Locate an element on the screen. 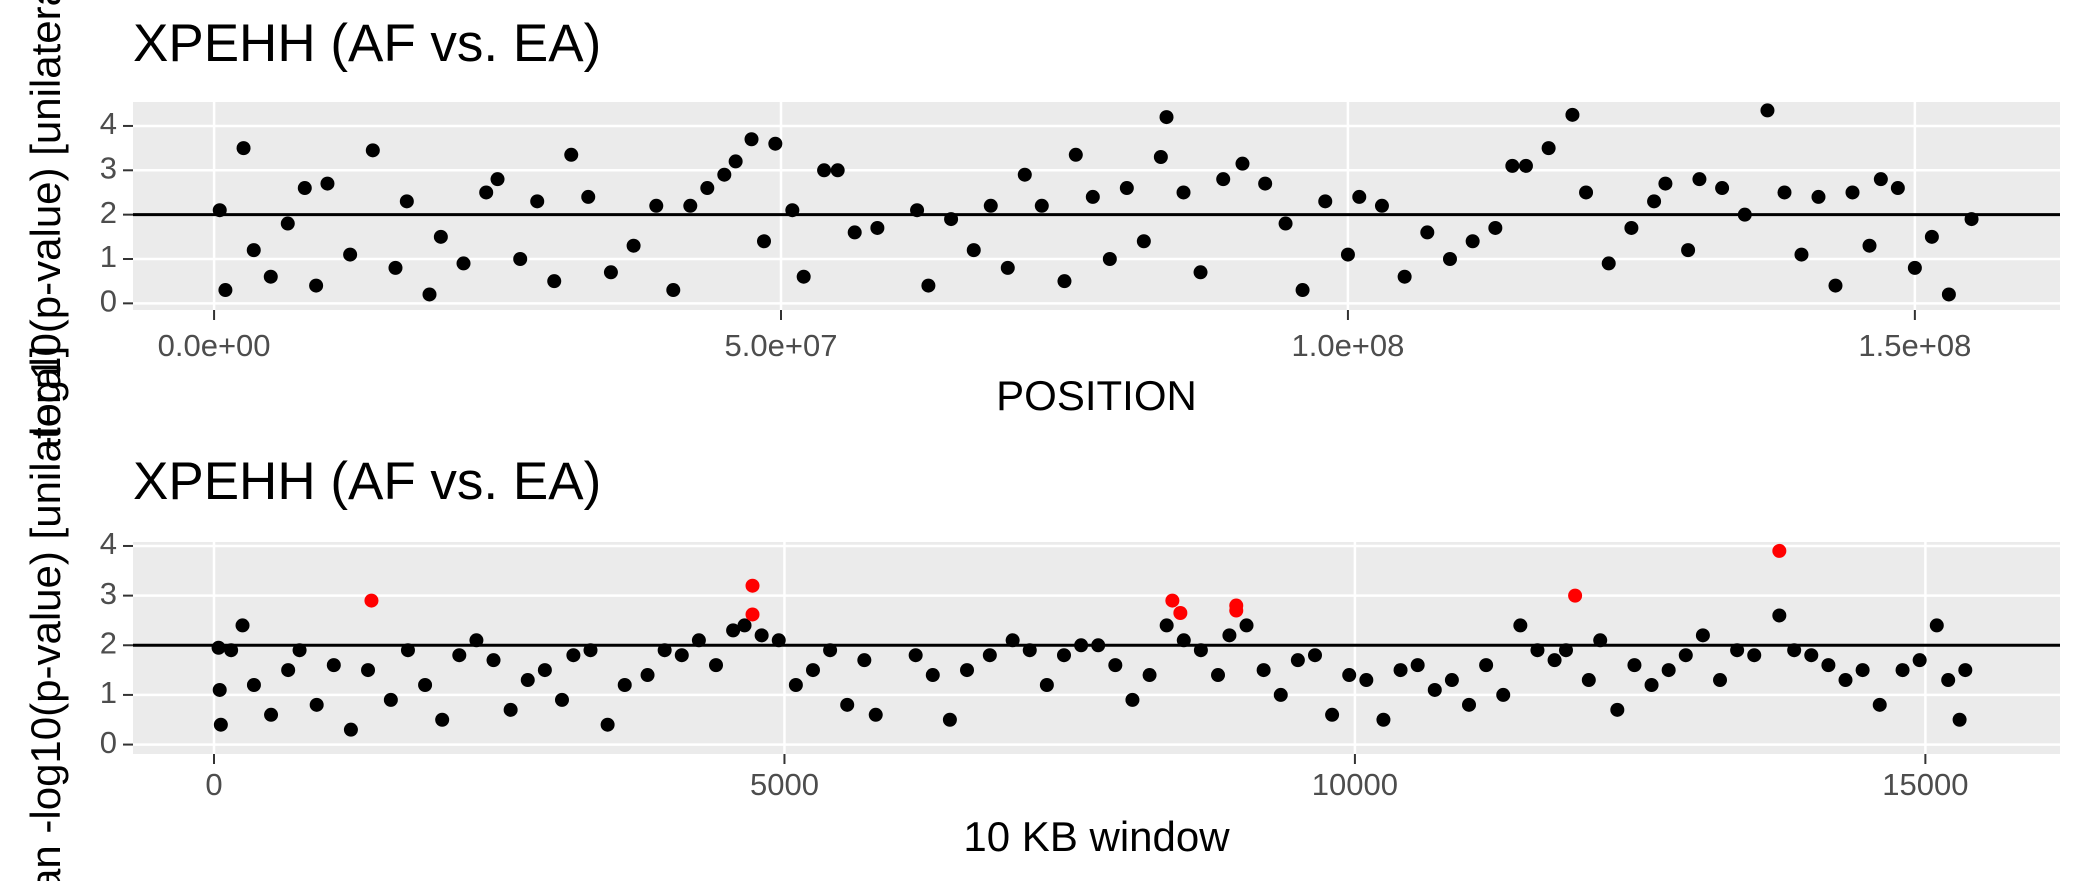 This screenshot has height=881, width=2084. x-tick-label: 0.0e+00 is located at coordinates (214, 345).